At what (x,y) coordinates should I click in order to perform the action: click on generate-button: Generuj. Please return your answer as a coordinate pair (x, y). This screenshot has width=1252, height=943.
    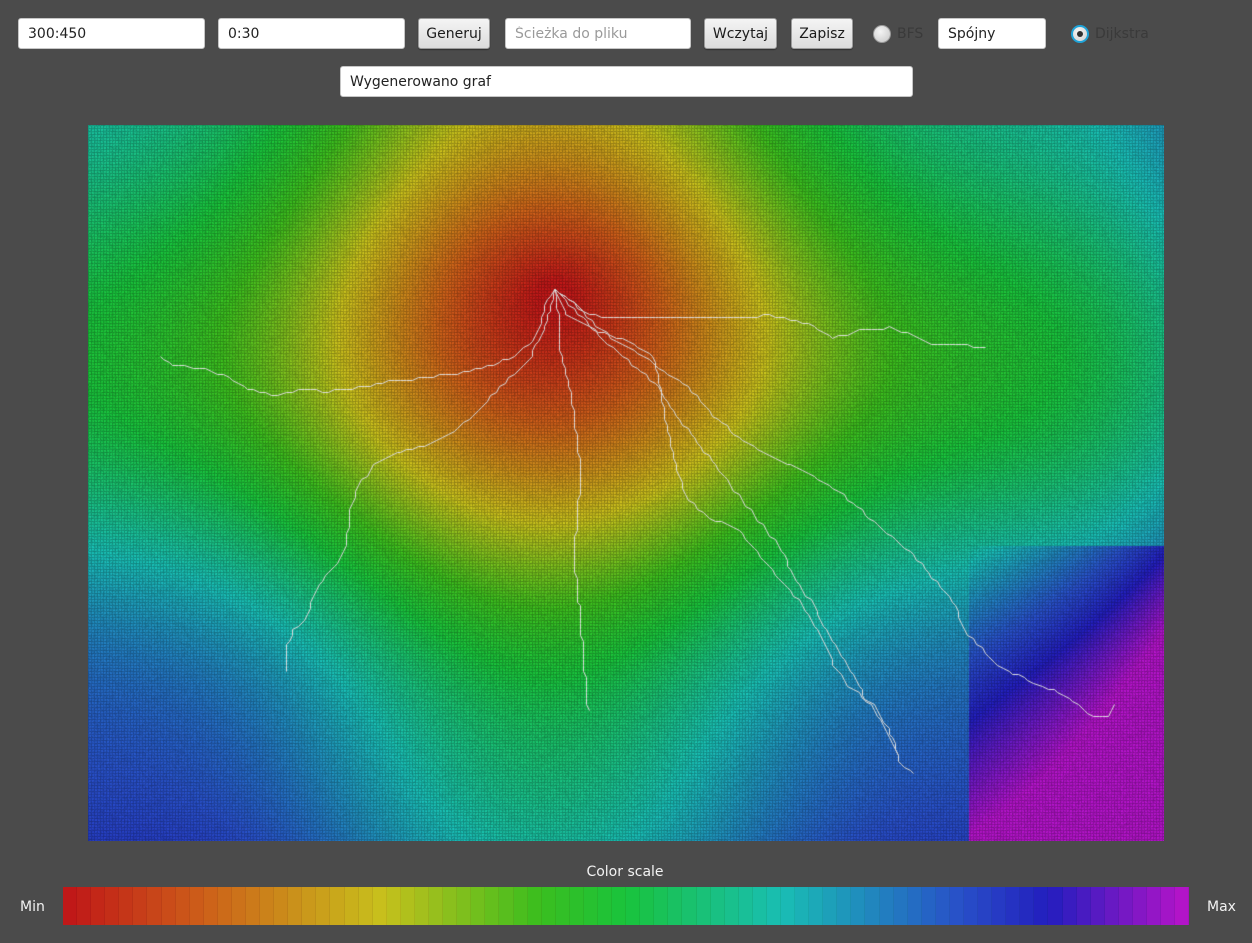
    Looking at the image, I should click on (454, 33).